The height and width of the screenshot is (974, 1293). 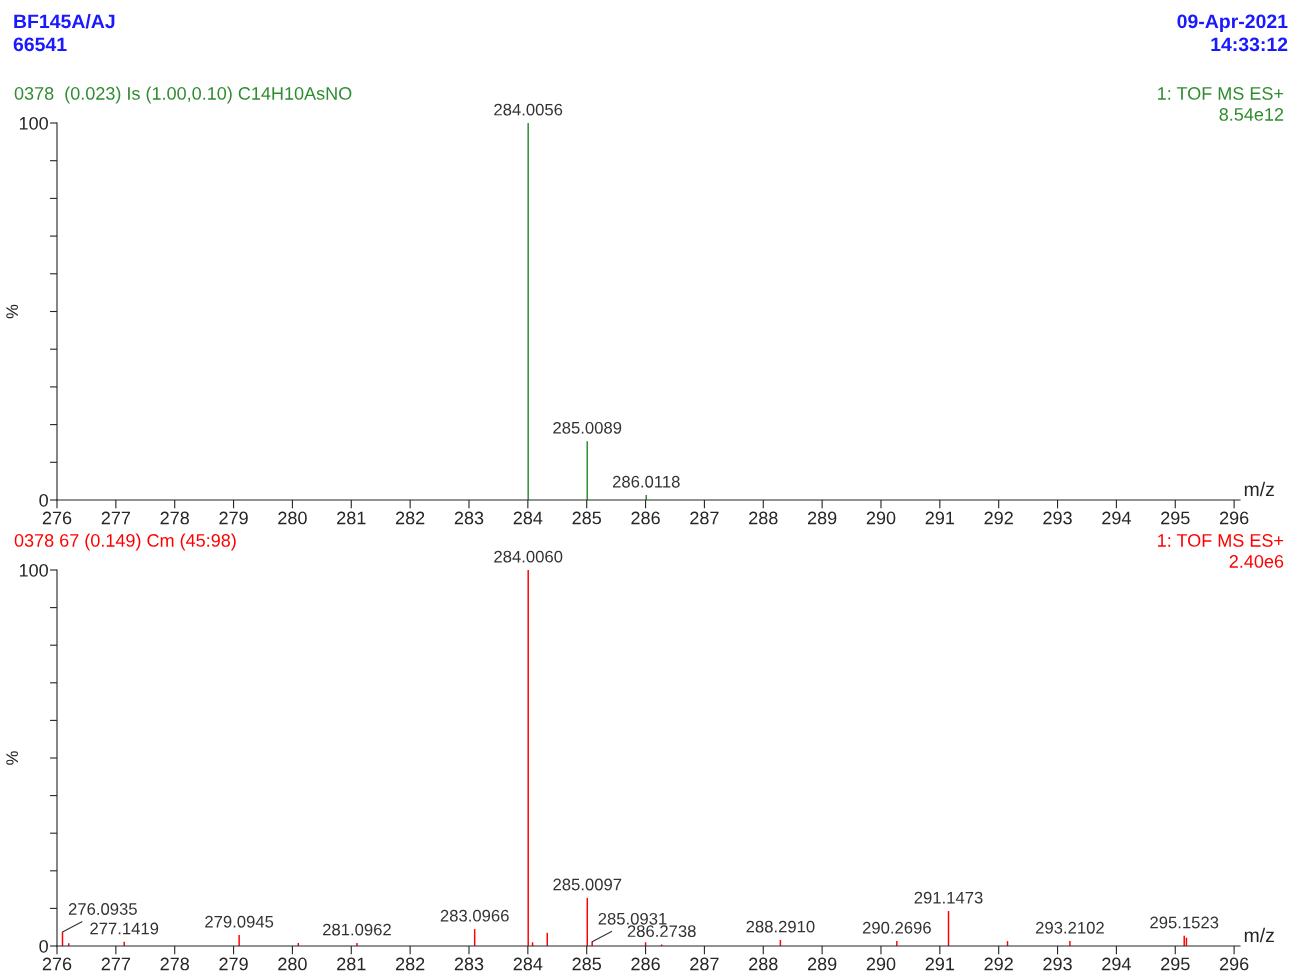 I want to click on annotation: 277.1419, so click(x=124, y=928).